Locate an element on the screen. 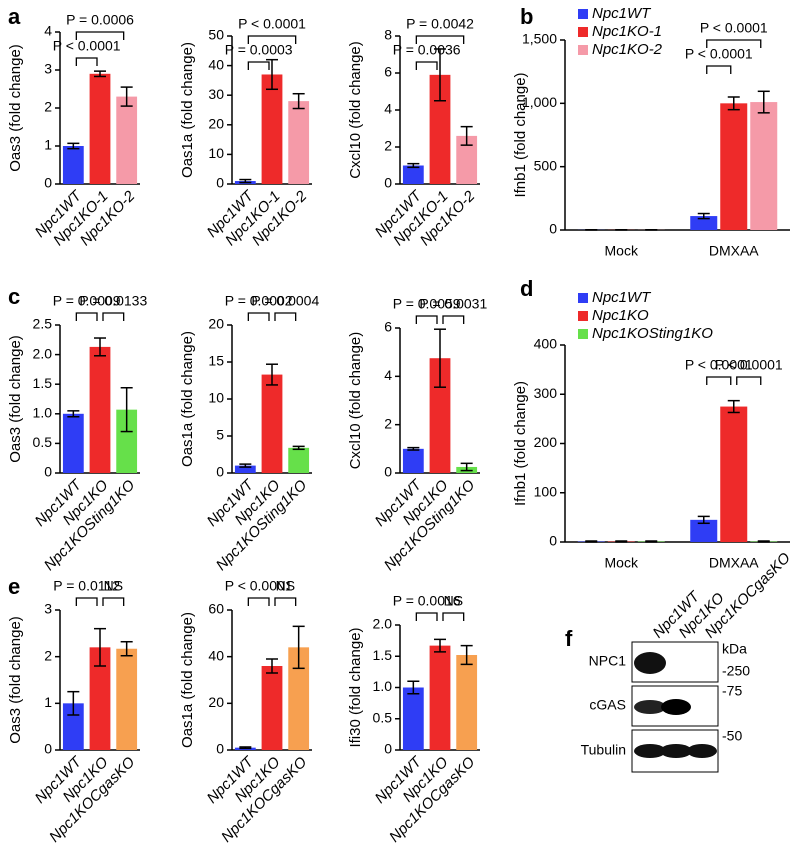 Image resolution: width=800 pixels, height=854 pixels. y-tick-label: 5 is located at coordinates (220, 435).